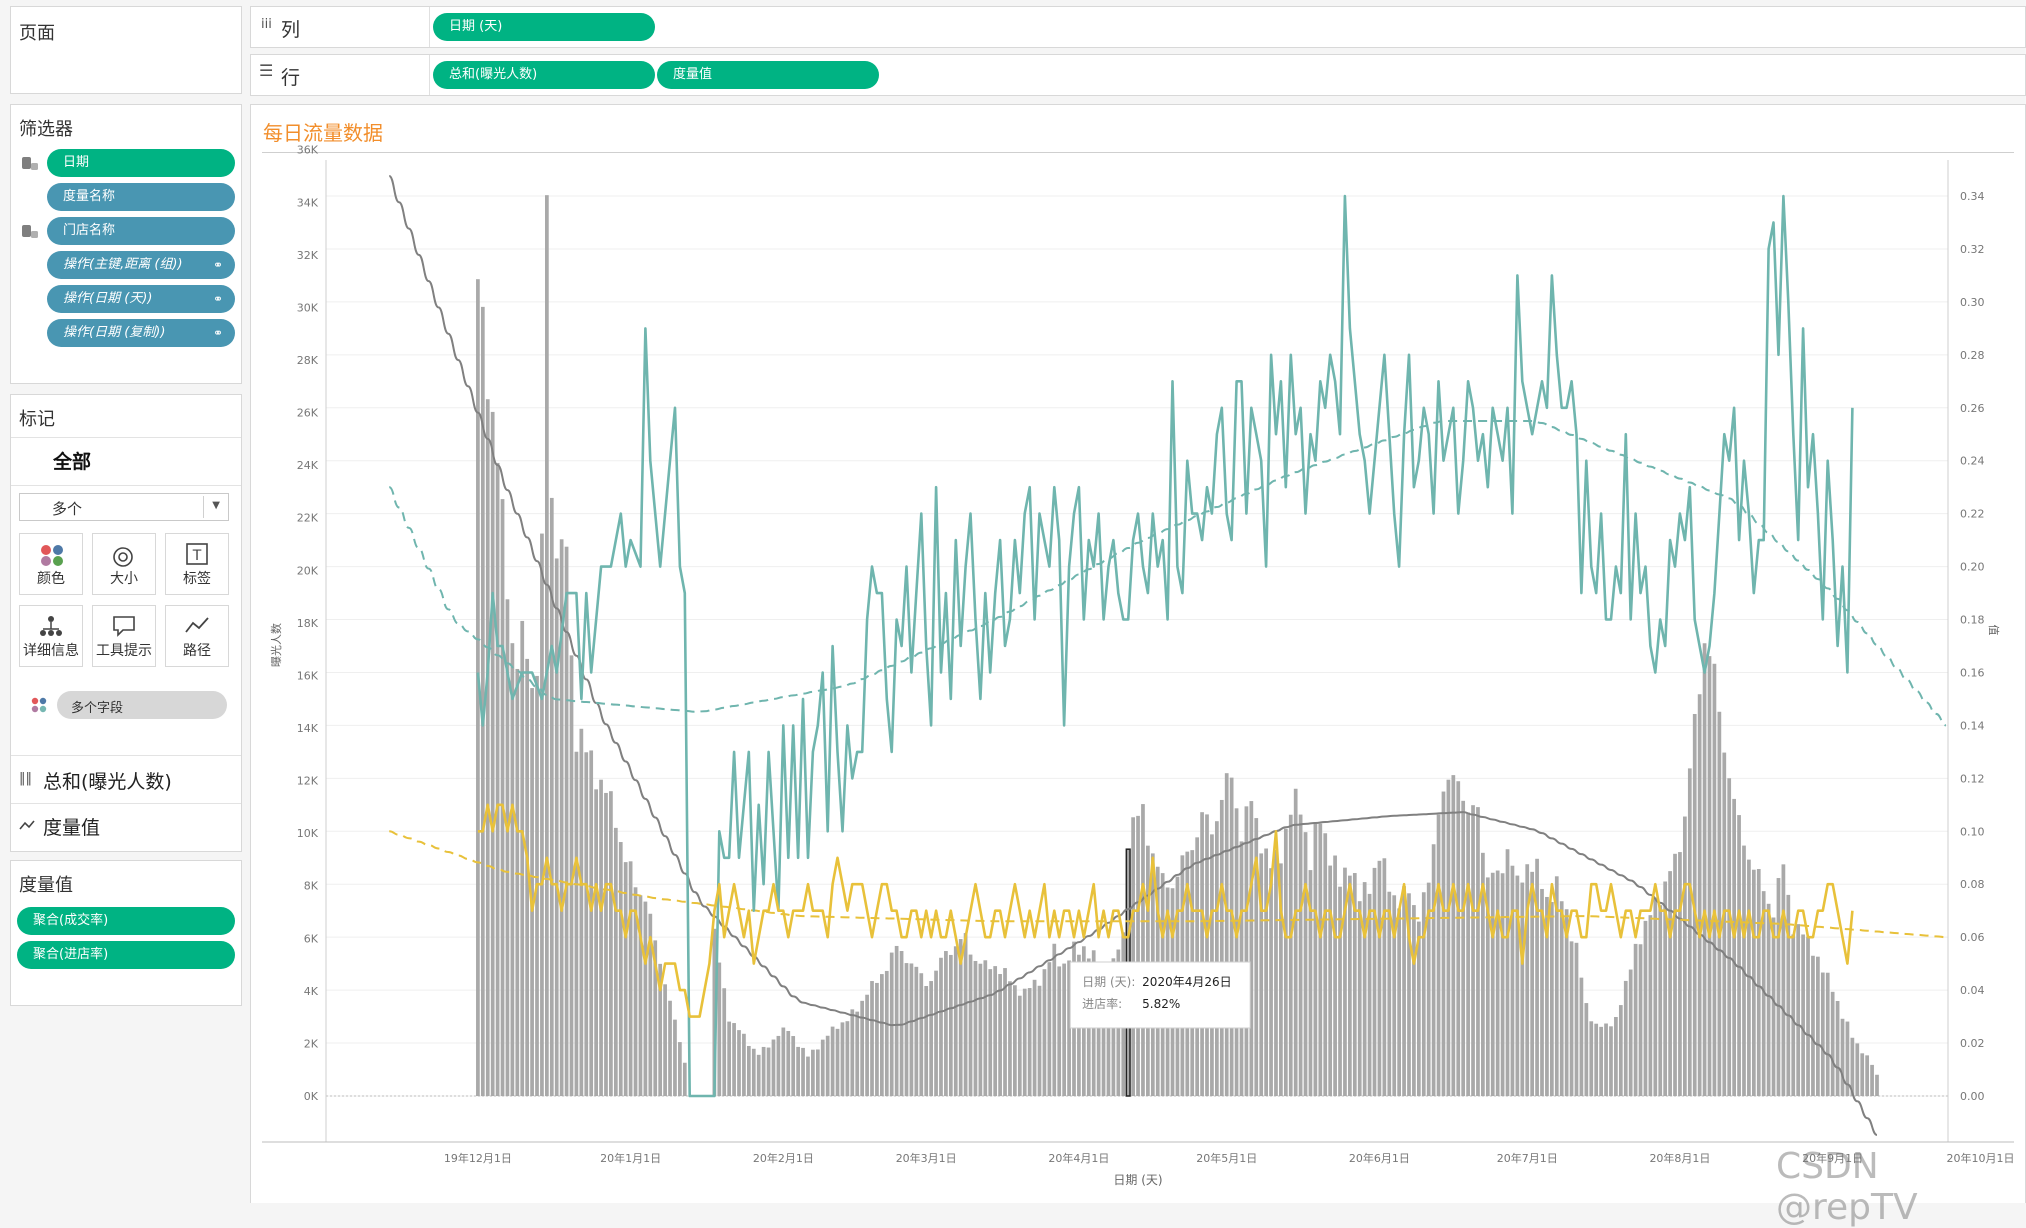 This screenshot has height=1228, width=2026. What do you see at coordinates (141, 231) in the screenshot?
I see `filter-pill-2: 门店名称` at bounding box center [141, 231].